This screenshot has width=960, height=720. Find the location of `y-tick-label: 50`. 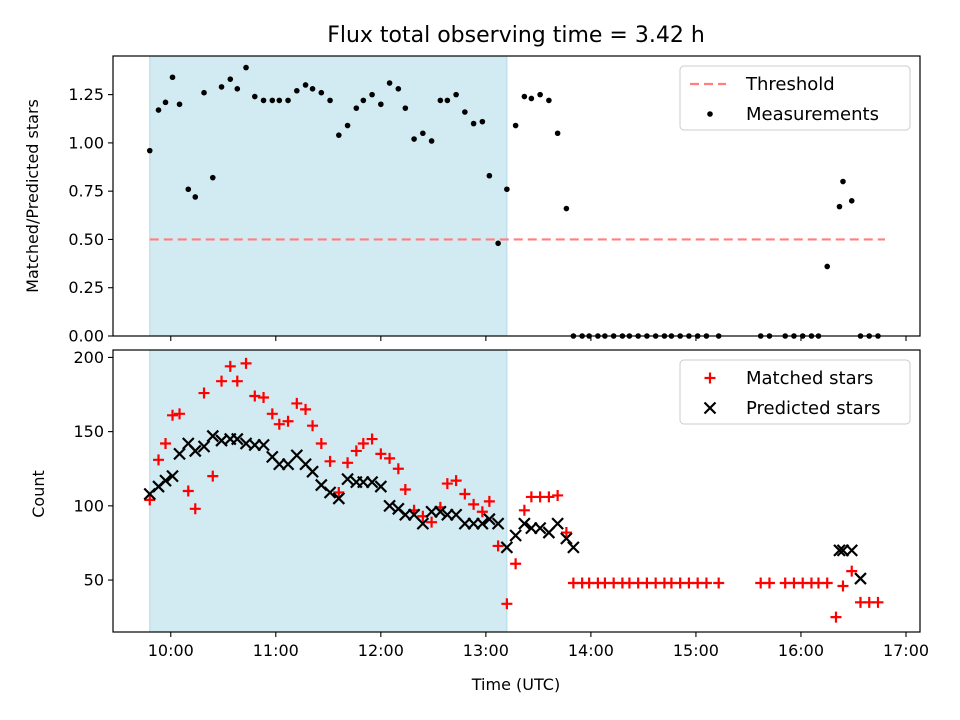

y-tick-label: 50 is located at coordinates (94, 580).